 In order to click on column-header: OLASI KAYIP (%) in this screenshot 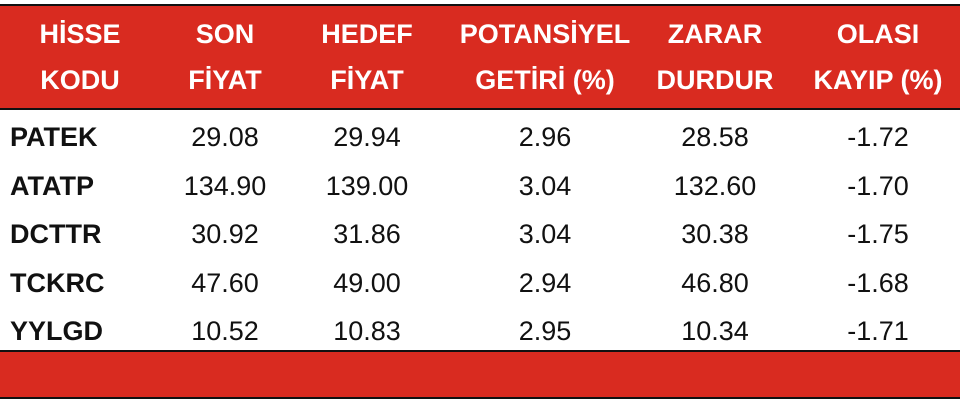, I will do `click(878, 57)`.